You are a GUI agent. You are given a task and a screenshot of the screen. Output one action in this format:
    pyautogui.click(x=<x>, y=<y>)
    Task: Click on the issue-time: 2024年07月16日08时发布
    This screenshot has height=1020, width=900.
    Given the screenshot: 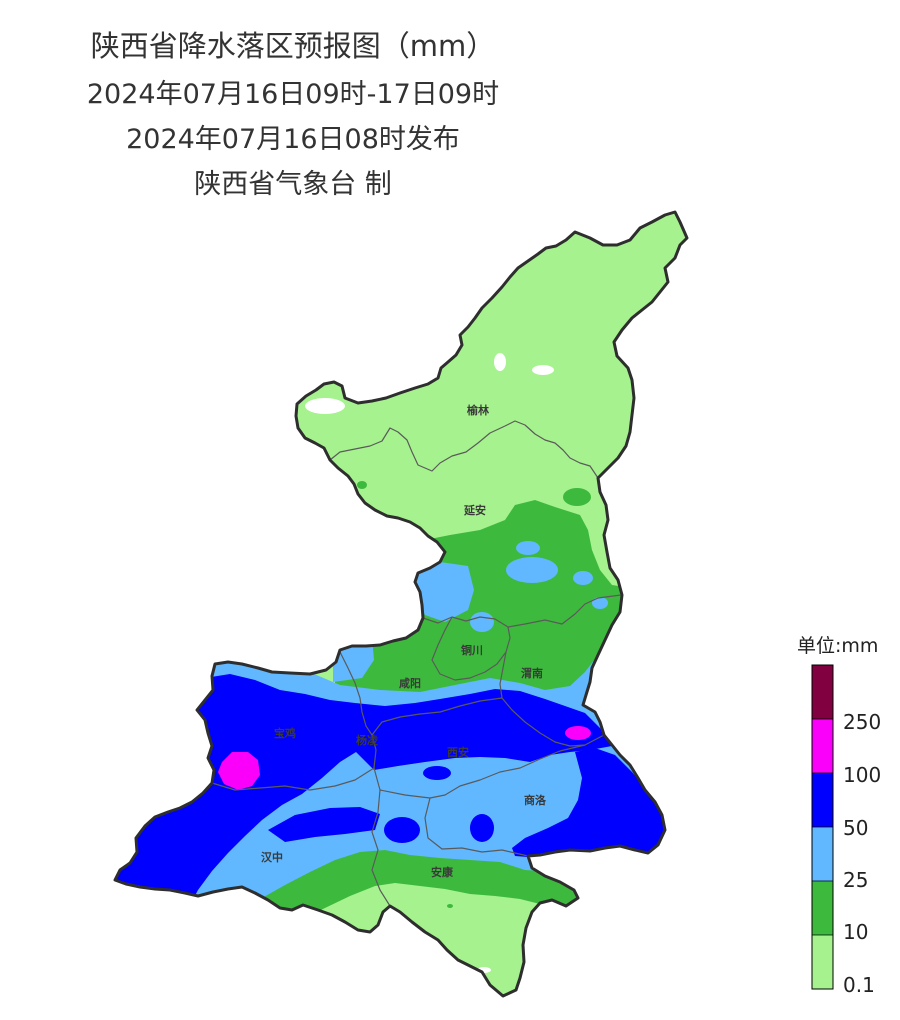 What is the action you would take?
    pyautogui.click(x=293, y=139)
    